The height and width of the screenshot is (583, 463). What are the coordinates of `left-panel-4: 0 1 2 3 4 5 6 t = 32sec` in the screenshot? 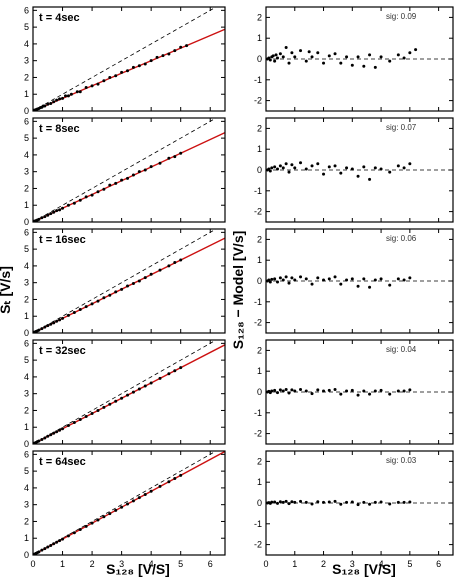 It's located at (125, 393).